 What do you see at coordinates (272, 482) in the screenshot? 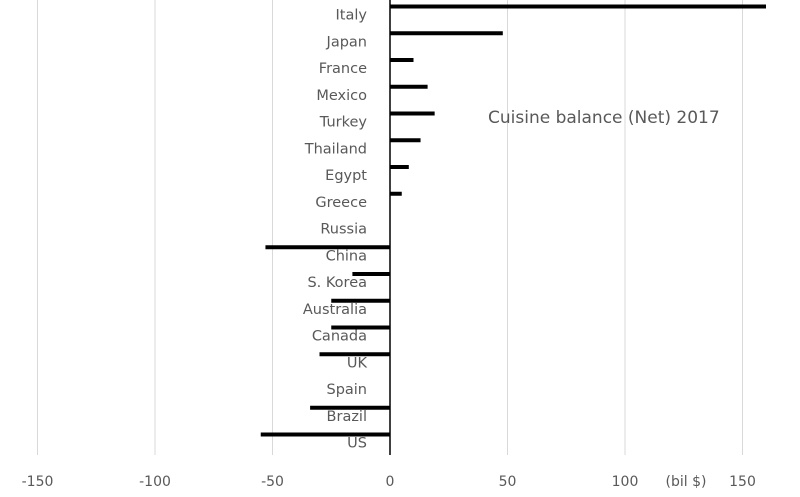
I see `x-tick-label: -50` at bounding box center [272, 482].